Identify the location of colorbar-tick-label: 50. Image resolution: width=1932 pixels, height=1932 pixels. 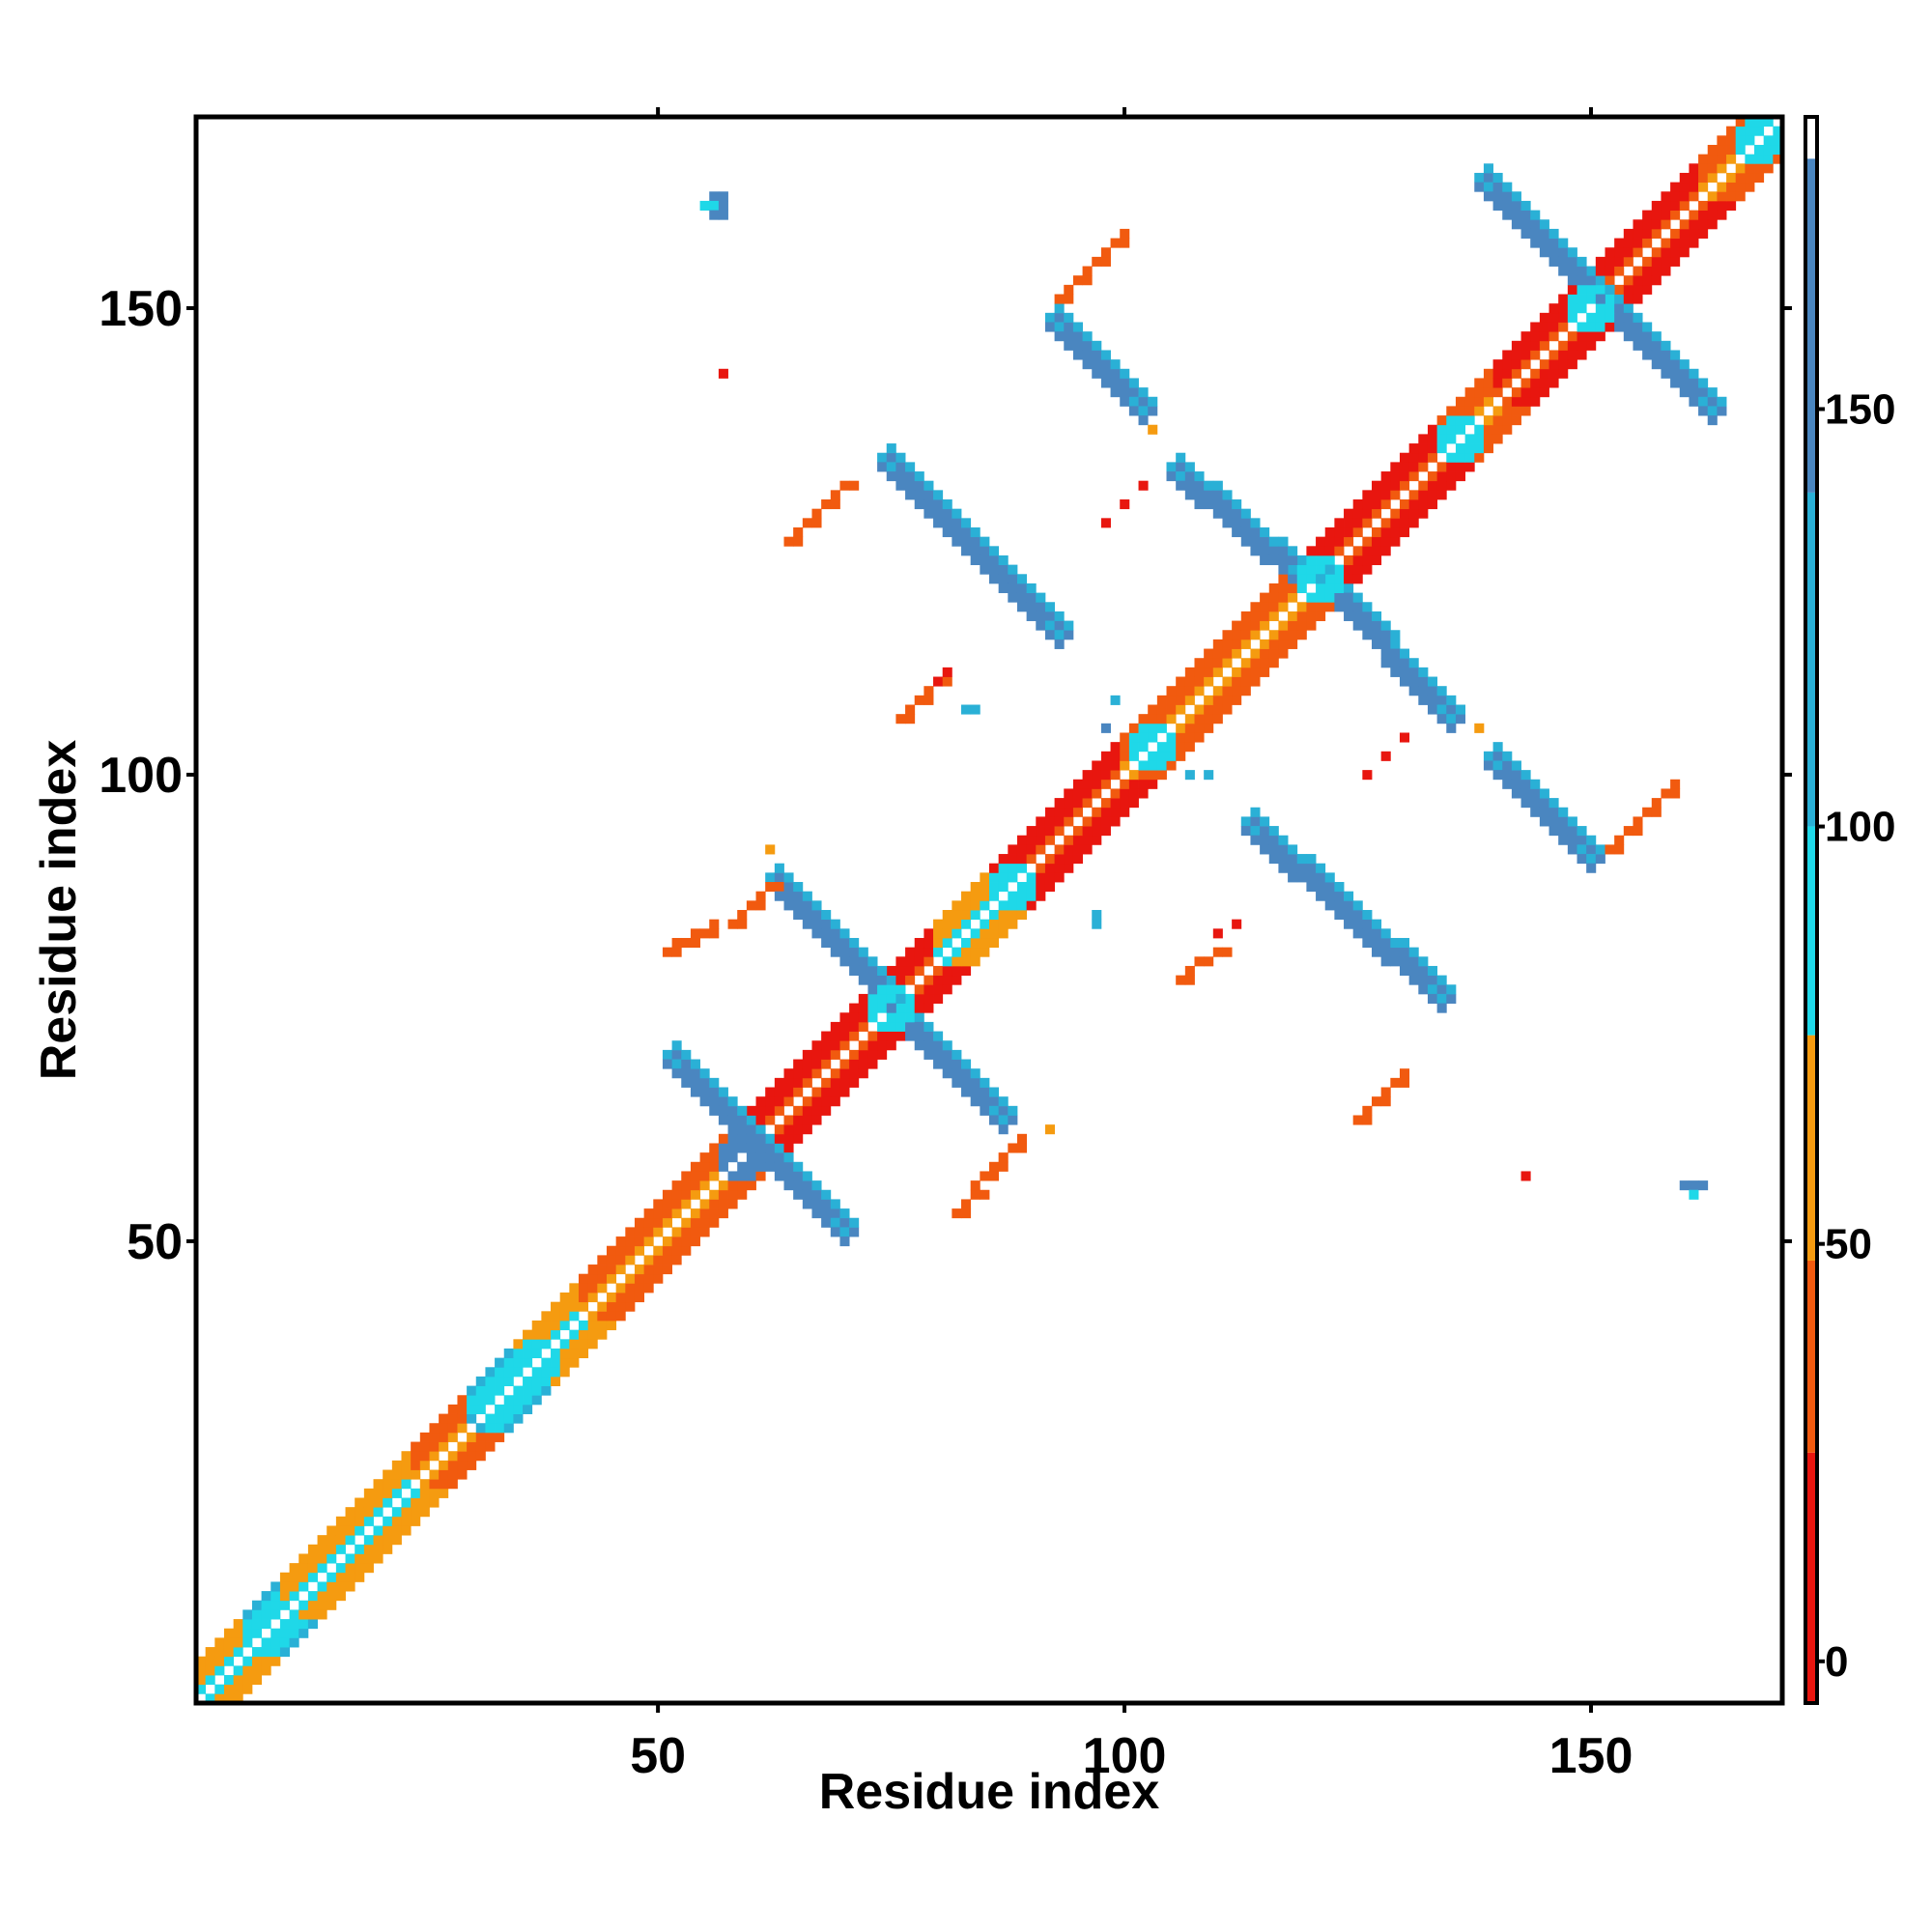
(1848, 1244).